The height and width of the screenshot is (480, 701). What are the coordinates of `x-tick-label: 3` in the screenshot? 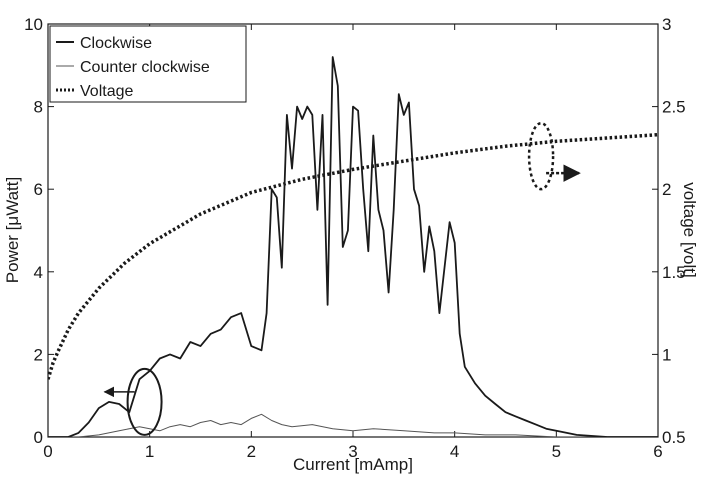 It's located at (352, 451).